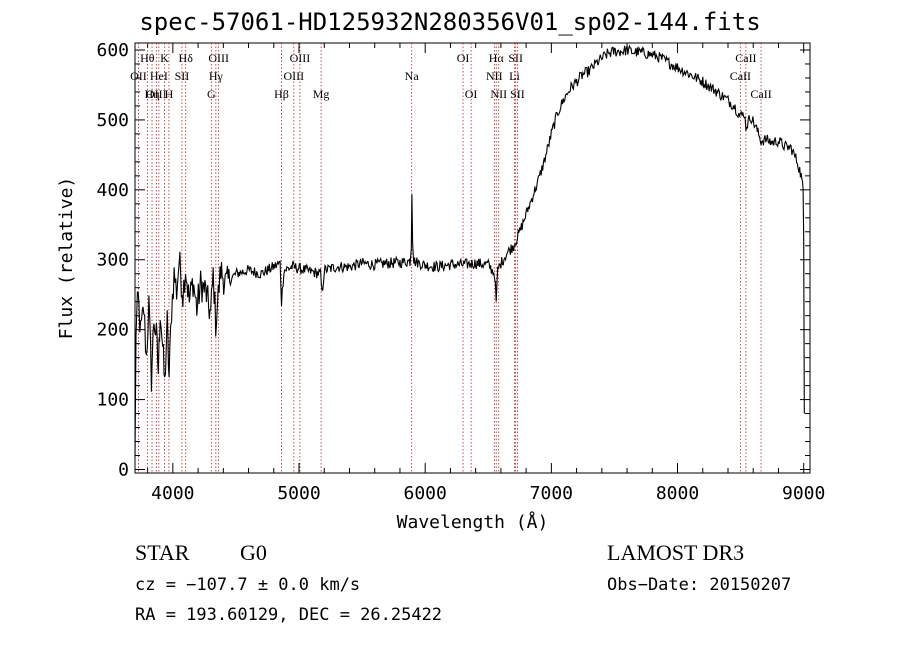  What do you see at coordinates (514, 76) in the screenshot?
I see `line-marker-label: Li` at bounding box center [514, 76].